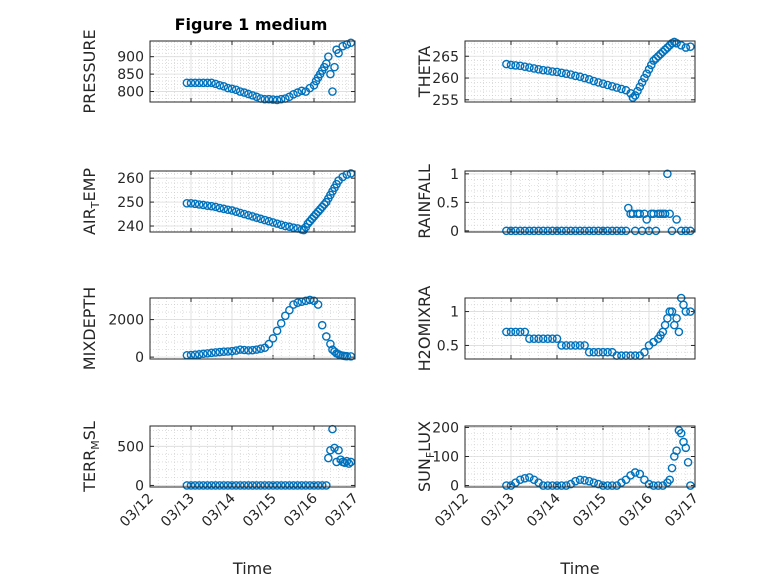  Describe the element at coordinates (445, 79) in the screenshot. I see `theta-ytick-label: 260` at that location.